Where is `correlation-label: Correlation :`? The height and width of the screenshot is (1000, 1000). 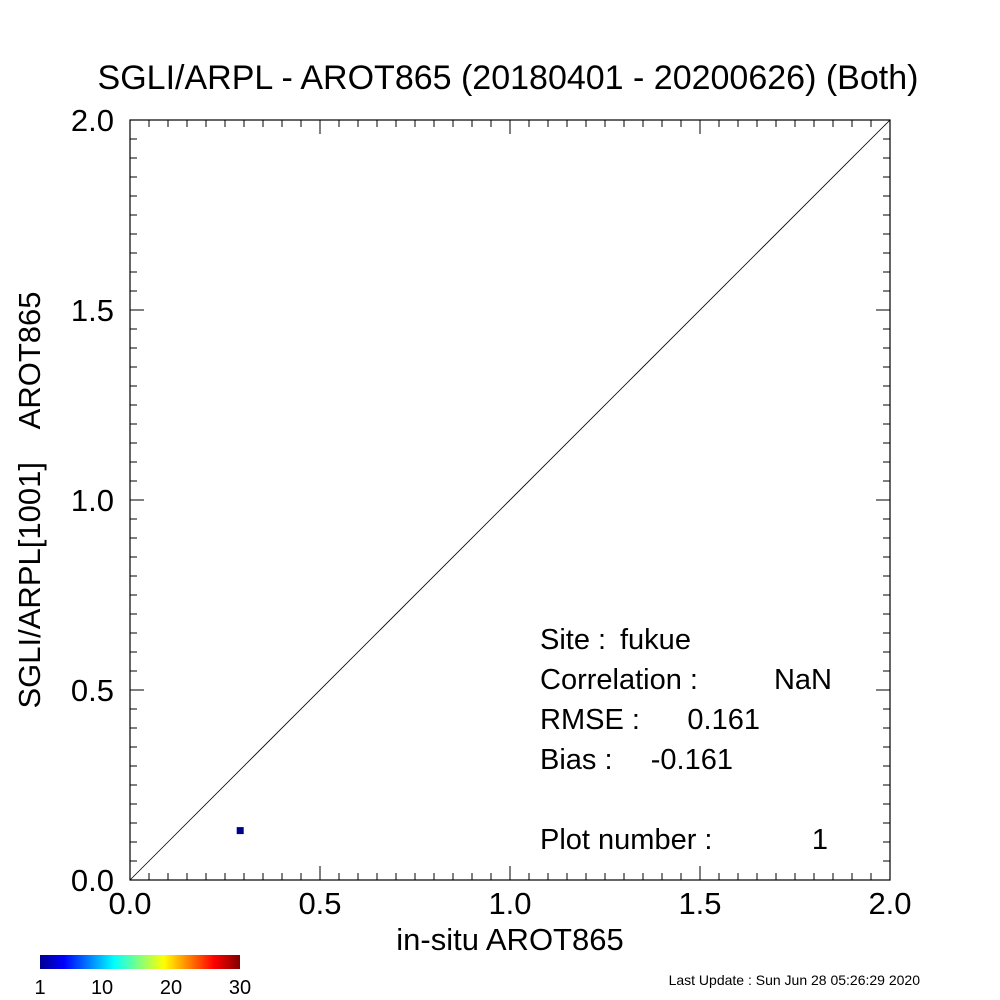
correlation-label: Correlation : is located at coordinates (619, 680).